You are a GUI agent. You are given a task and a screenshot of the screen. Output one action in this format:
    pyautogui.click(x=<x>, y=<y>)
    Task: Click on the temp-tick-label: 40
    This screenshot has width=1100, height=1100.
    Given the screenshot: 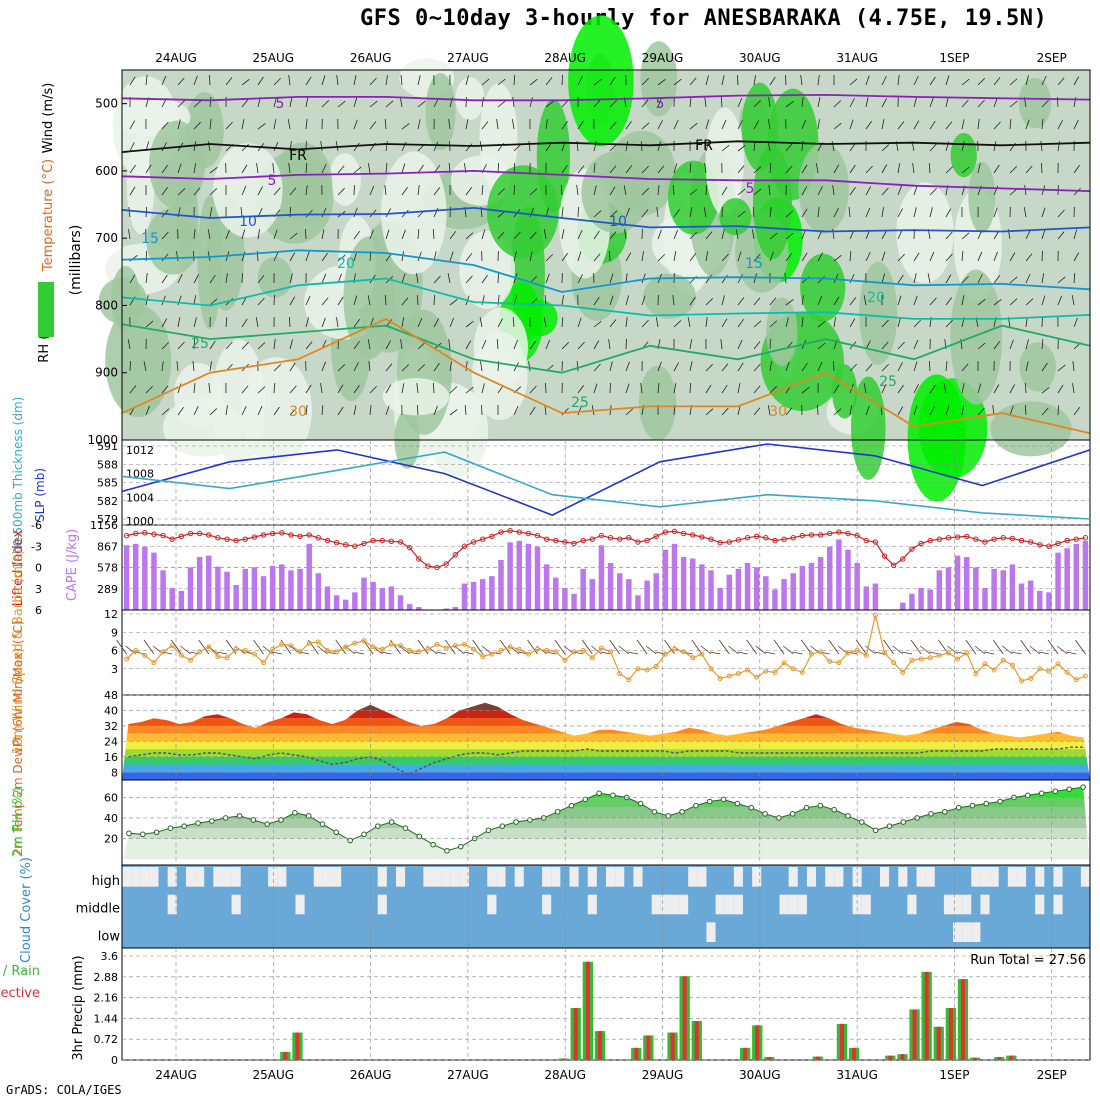 What is the action you would take?
    pyautogui.click(x=111, y=710)
    